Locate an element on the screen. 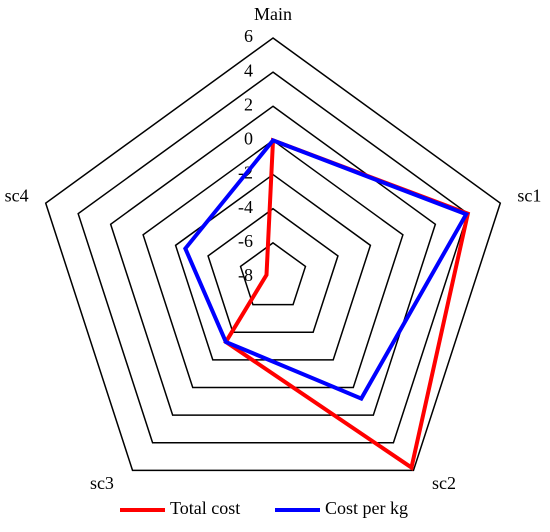 This screenshot has height=532, width=550. tick-label: -6 is located at coordinates (245, 241).